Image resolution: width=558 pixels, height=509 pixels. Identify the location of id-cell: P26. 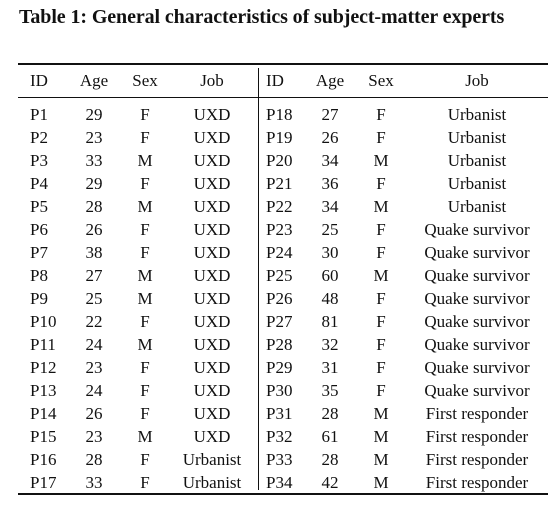
(279, 298).